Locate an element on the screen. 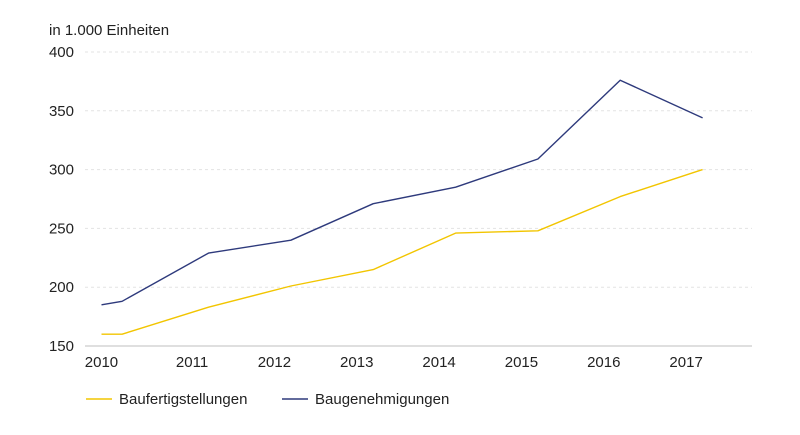  x-tick-label: 2010 is located at coordinates (101, 362).